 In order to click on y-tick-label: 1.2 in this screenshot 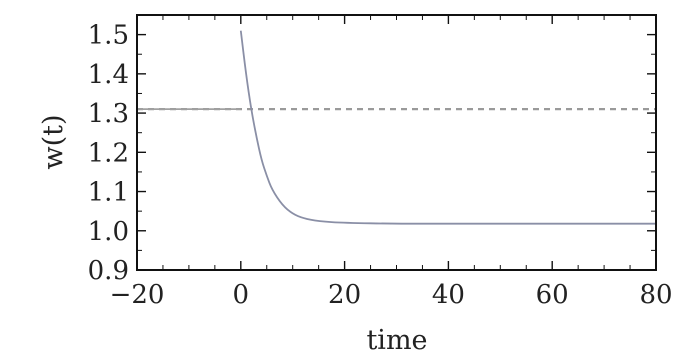, I will do `click(108, 153)`.